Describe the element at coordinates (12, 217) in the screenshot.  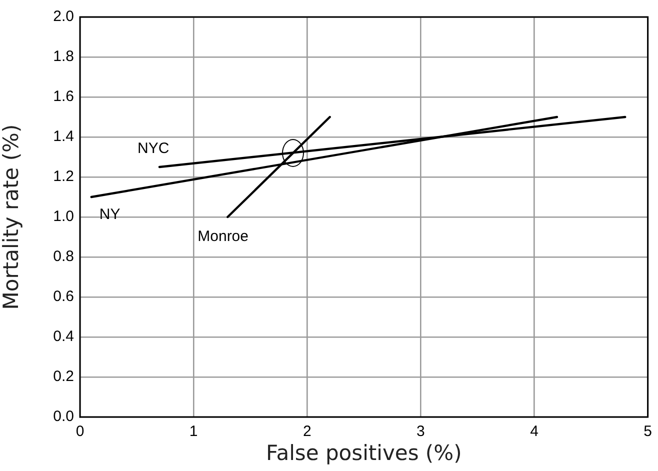
I see `y-axis-title: Mortality rate (%)` at that location.